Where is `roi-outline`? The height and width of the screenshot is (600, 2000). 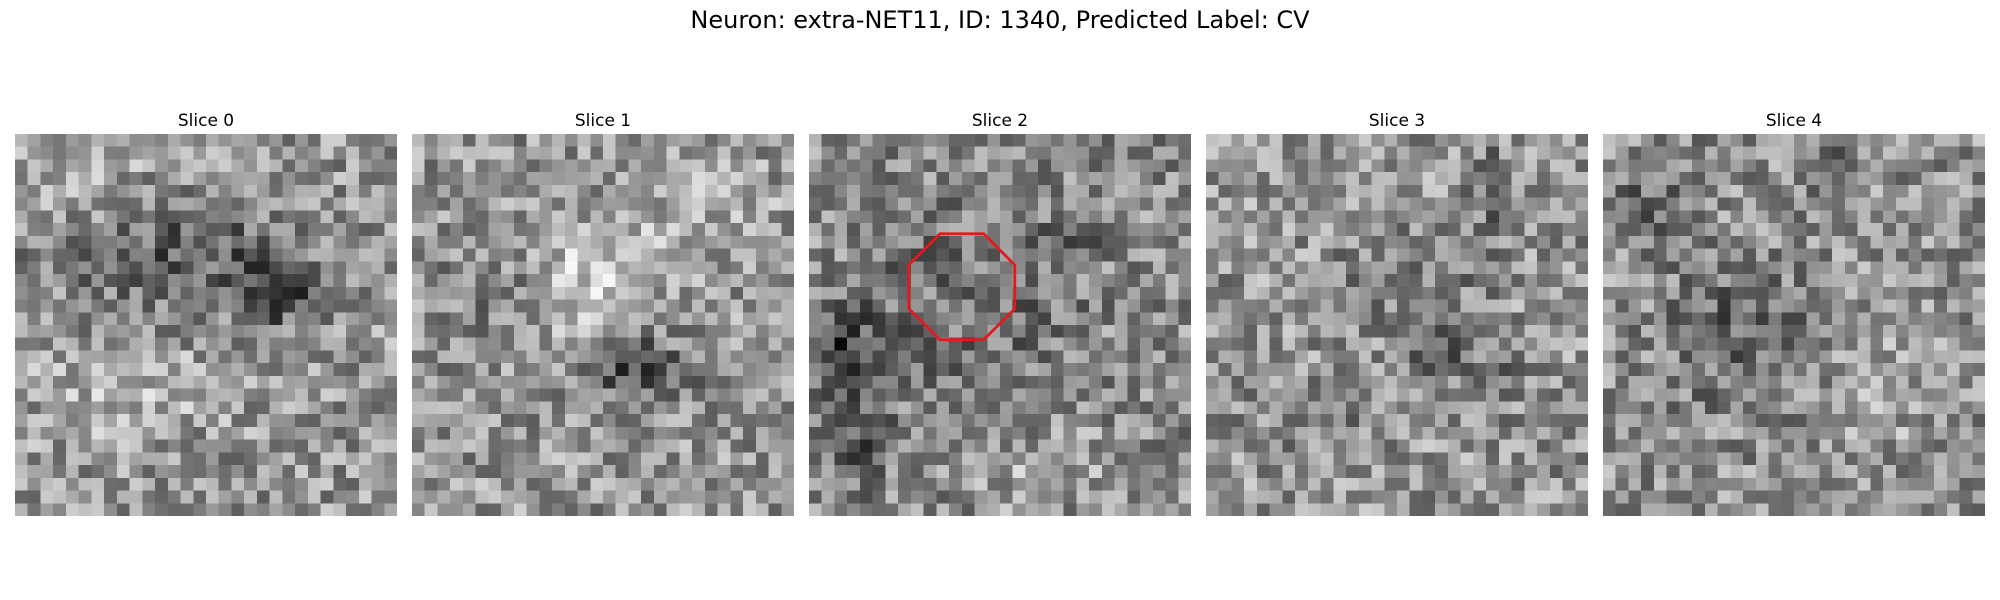
roi-outline is located at coordinates (962, 287).